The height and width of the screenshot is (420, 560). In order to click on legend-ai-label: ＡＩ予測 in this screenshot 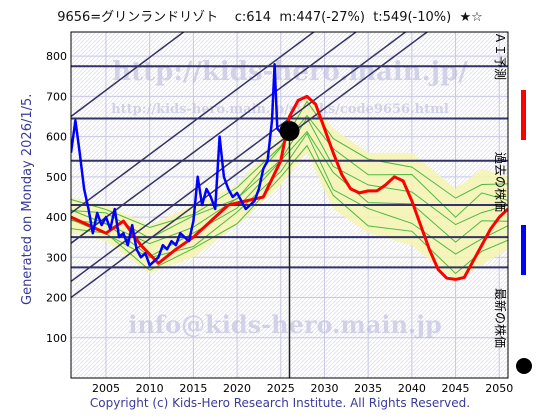, I will do `click(500, 56)`.